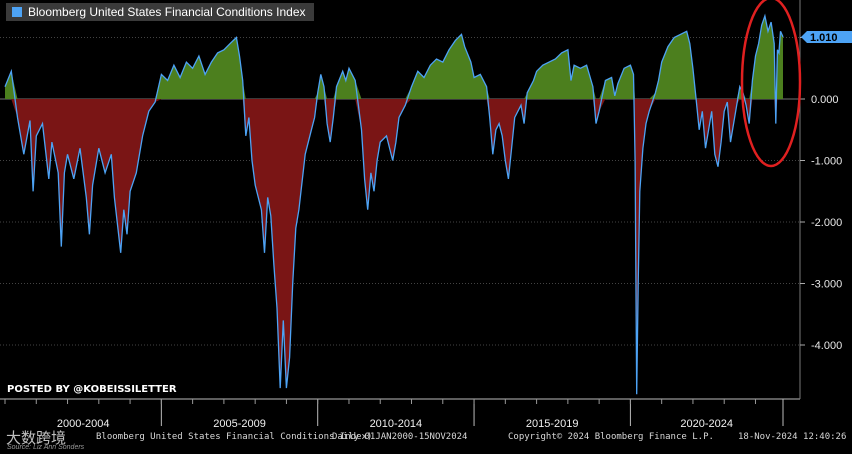 This screenshot has width=852, height=454. What do you see at coordinates (552, 424) in the screenshot?
I see `x-tick-label: 2015-2019` at bounding box center [552, 424].